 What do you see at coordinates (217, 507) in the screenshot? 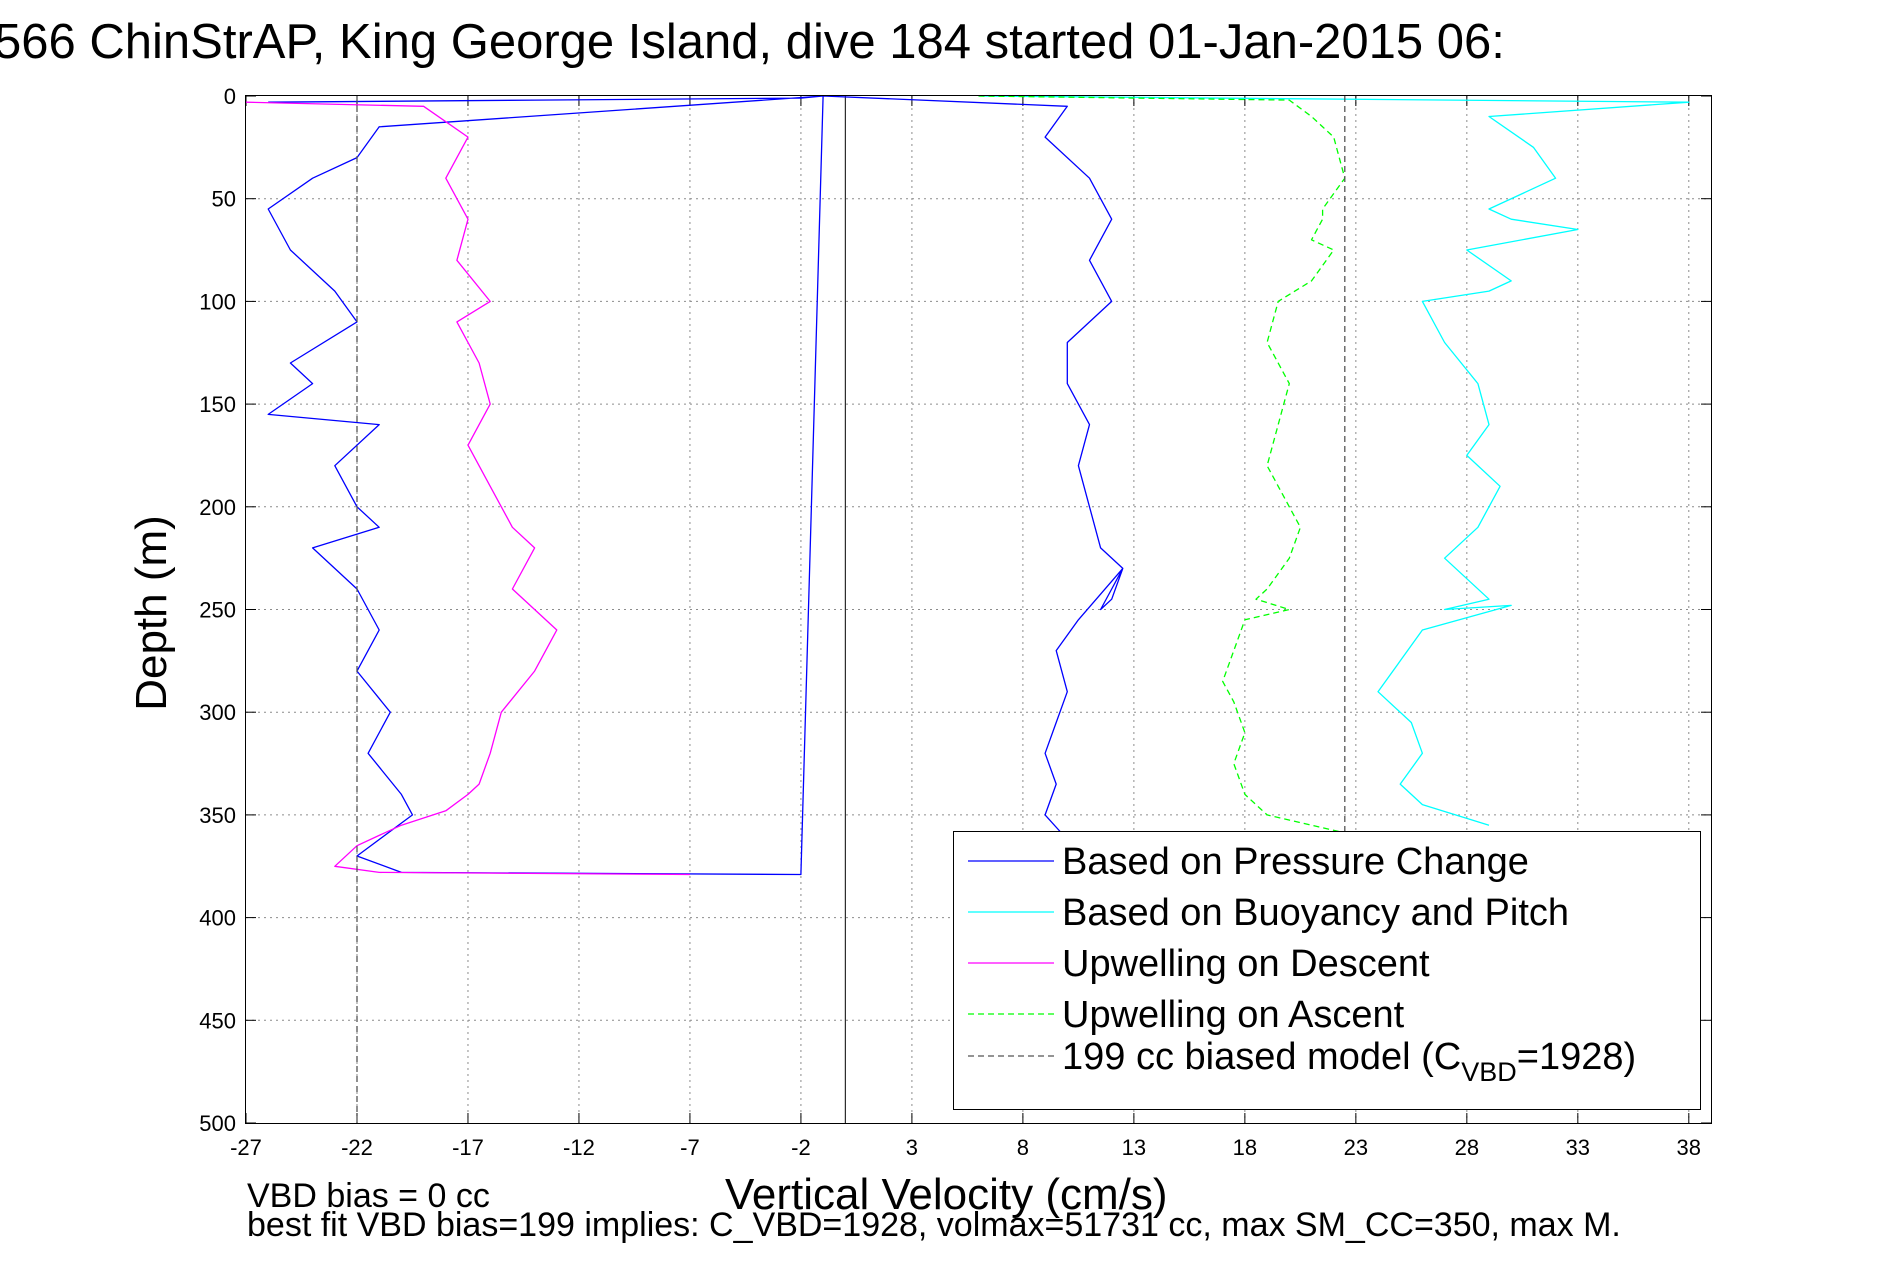
I see `y-tick-label: 200` at bounding box center [217, 507].